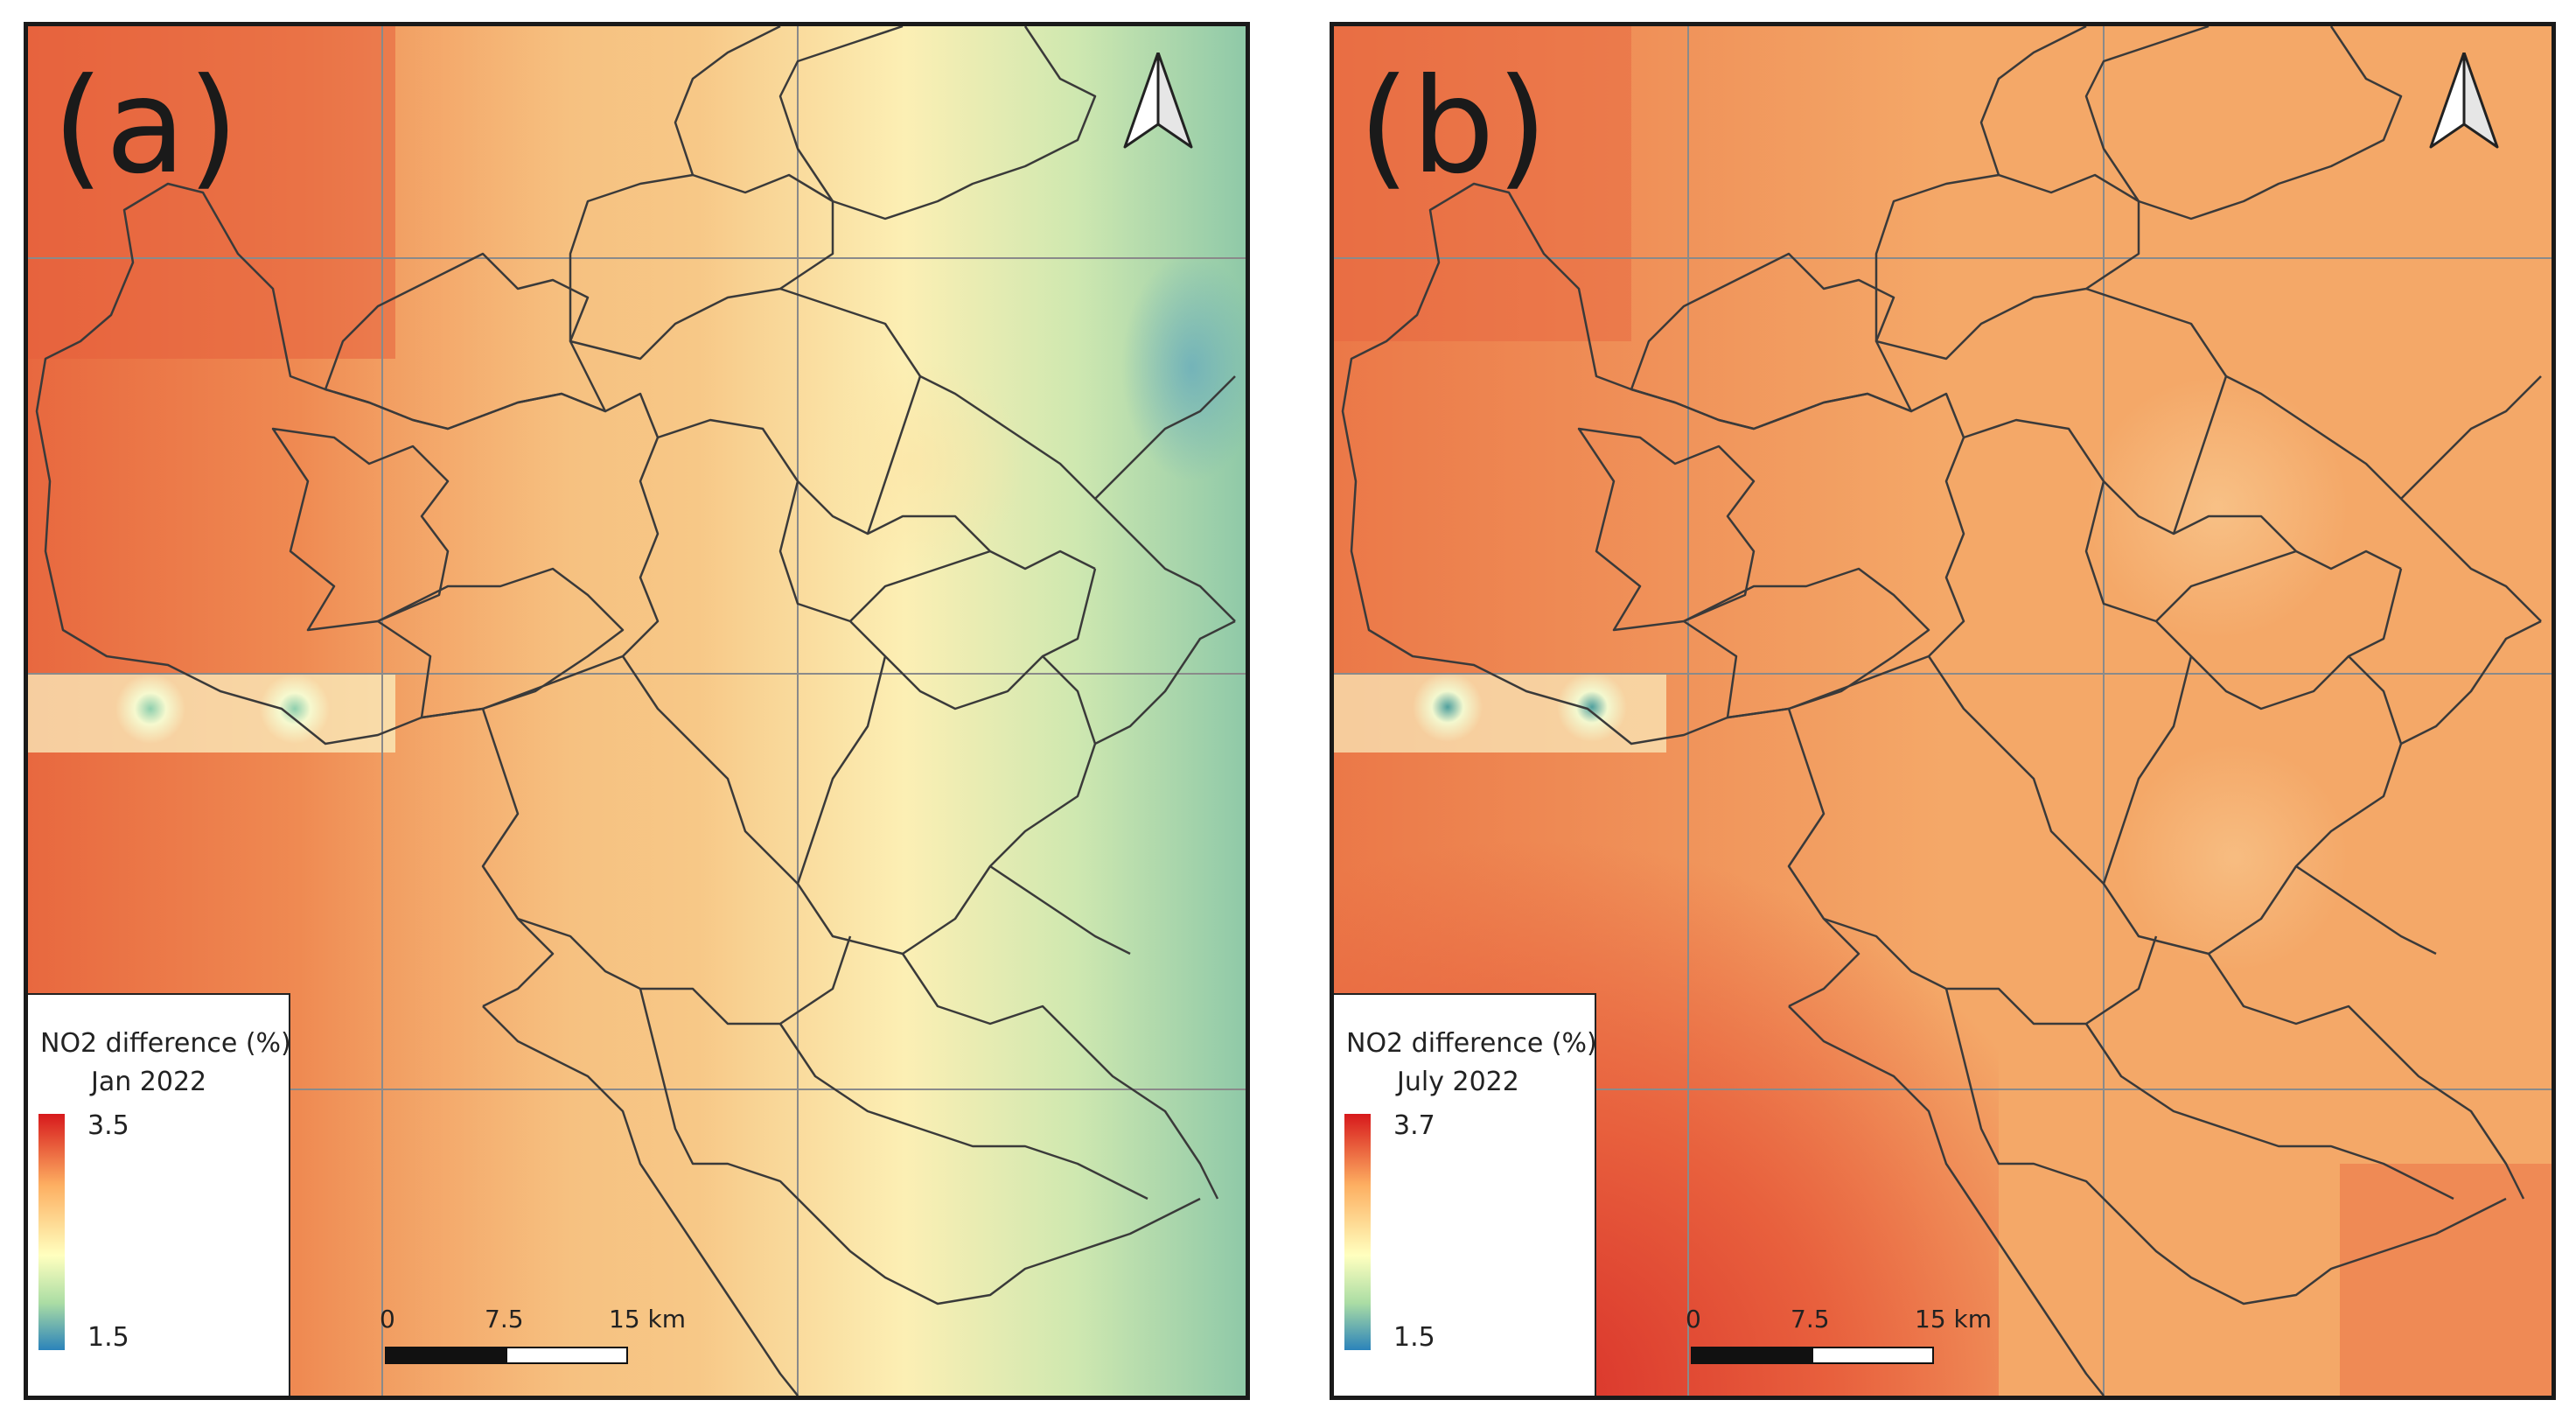  I want to click on legend-max-value: 3.5, so click(108, 1125).